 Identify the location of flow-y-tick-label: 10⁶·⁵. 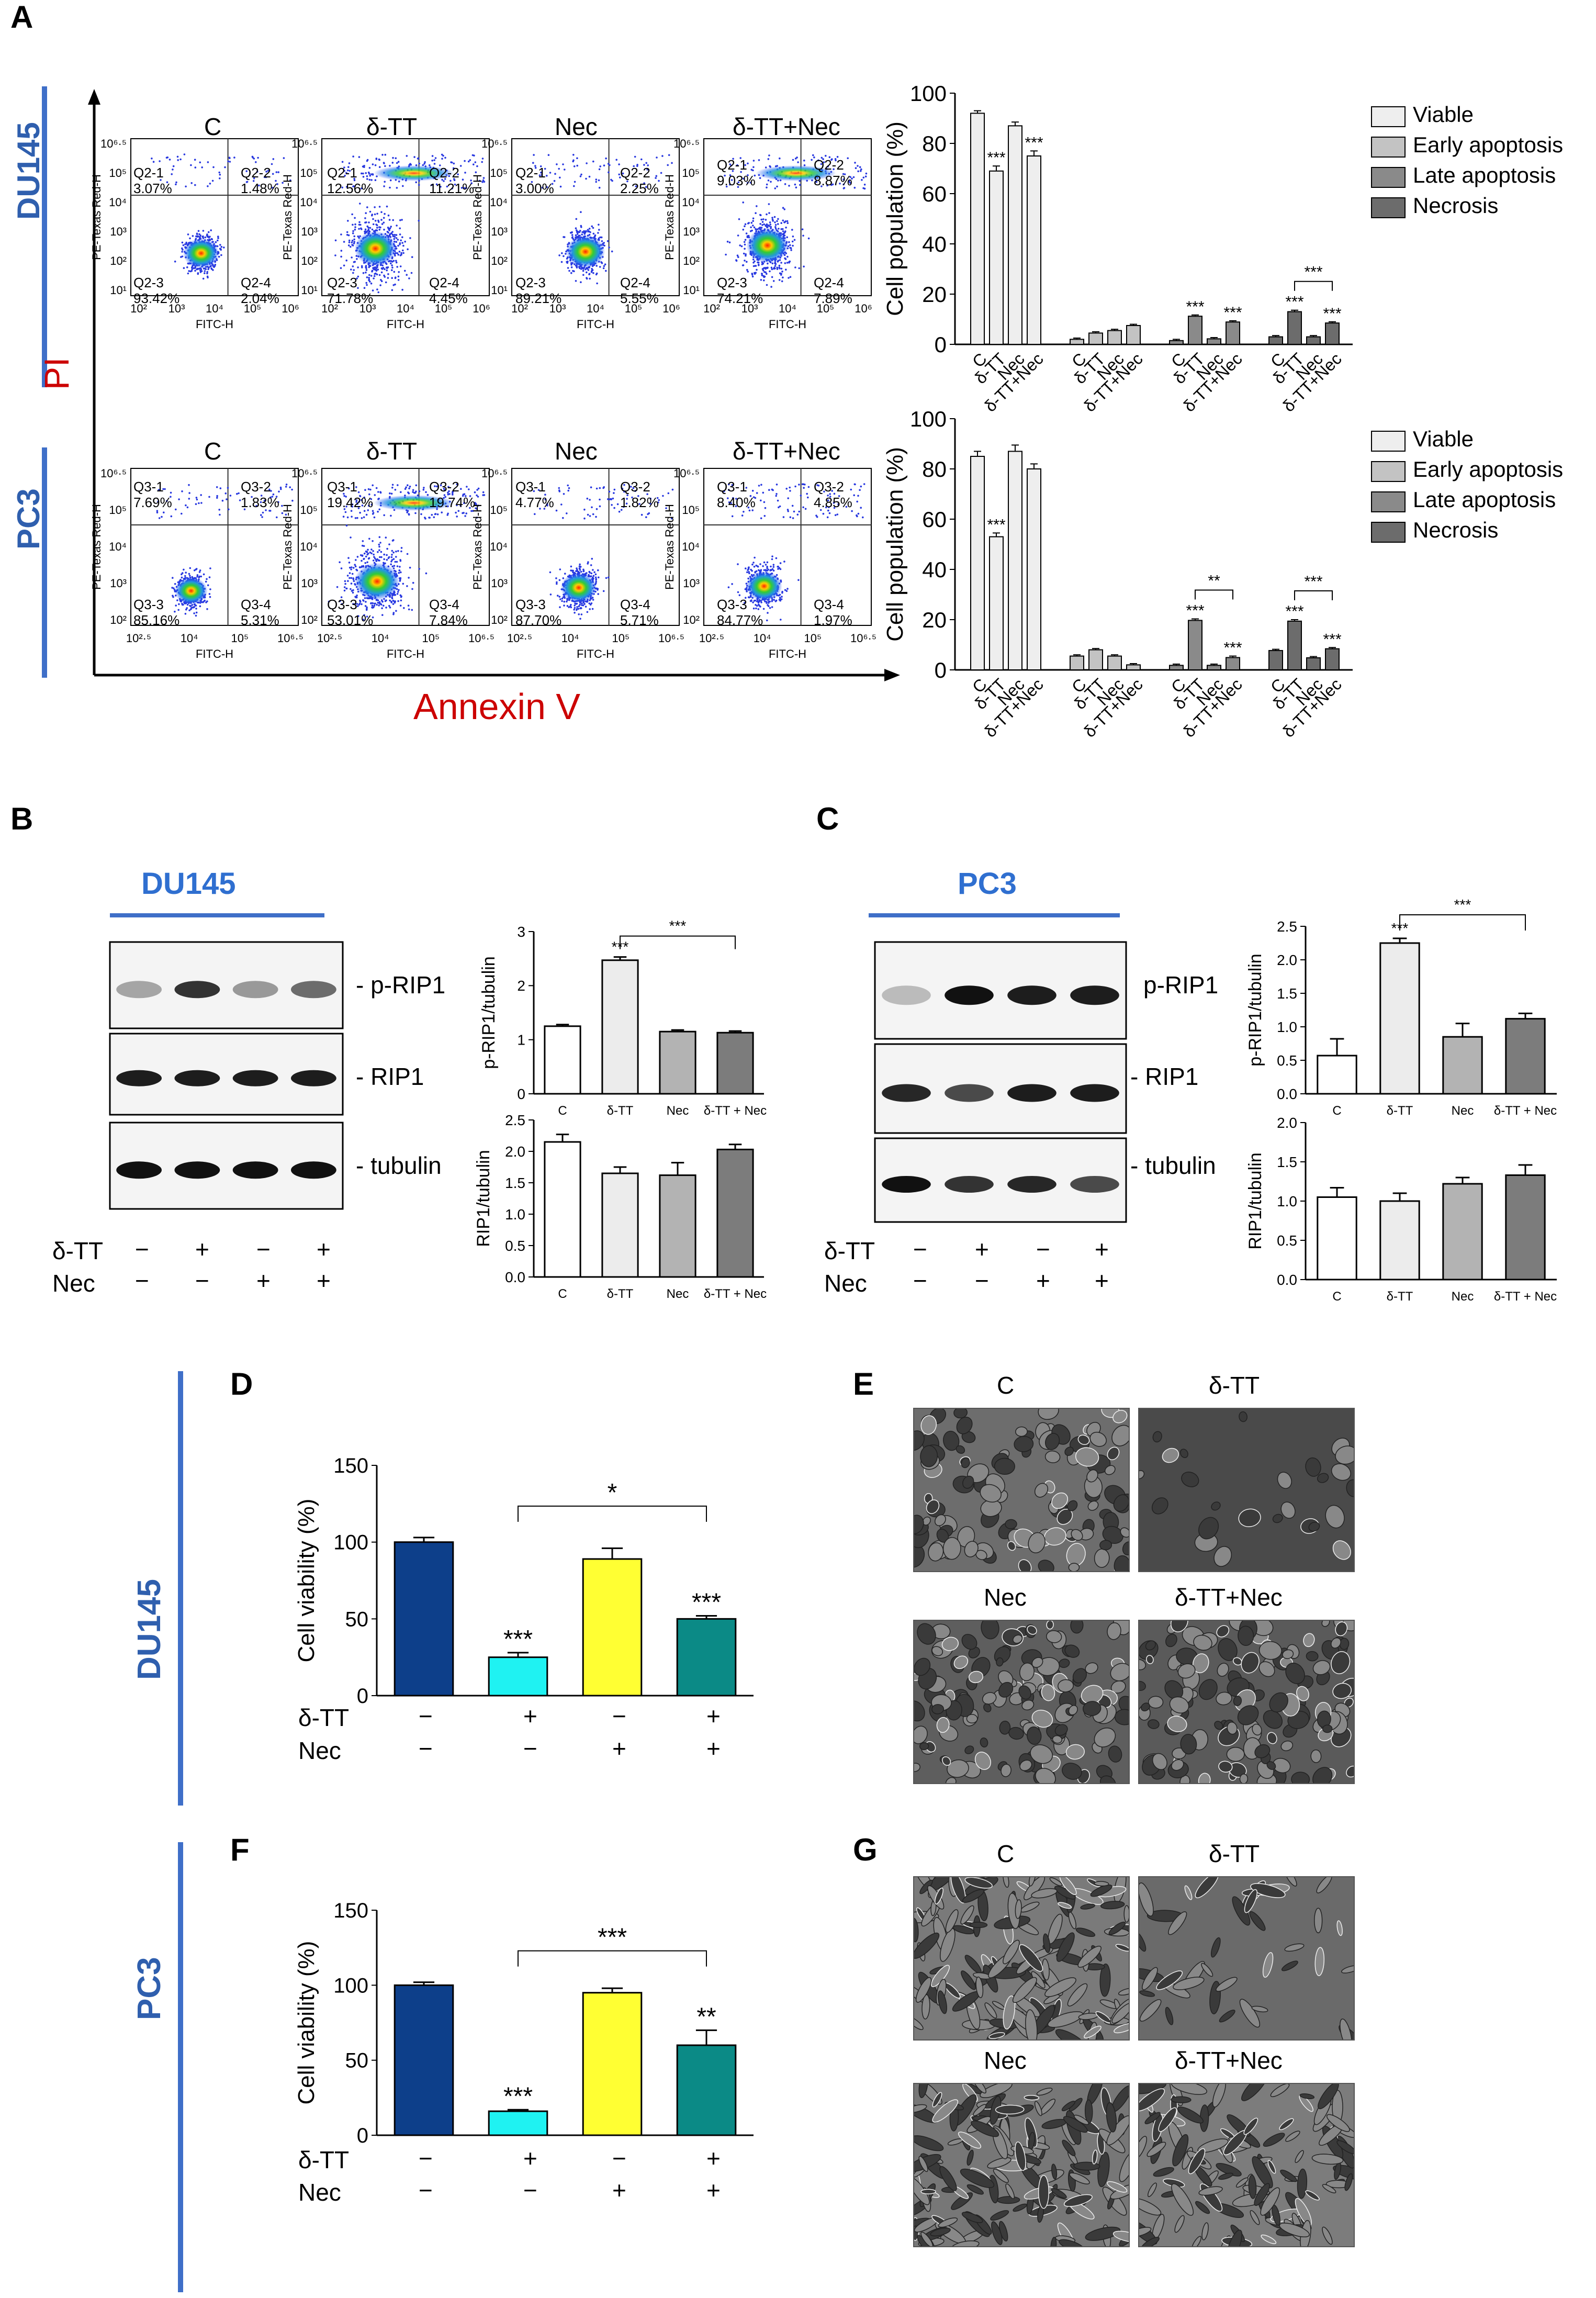
(494, 473).